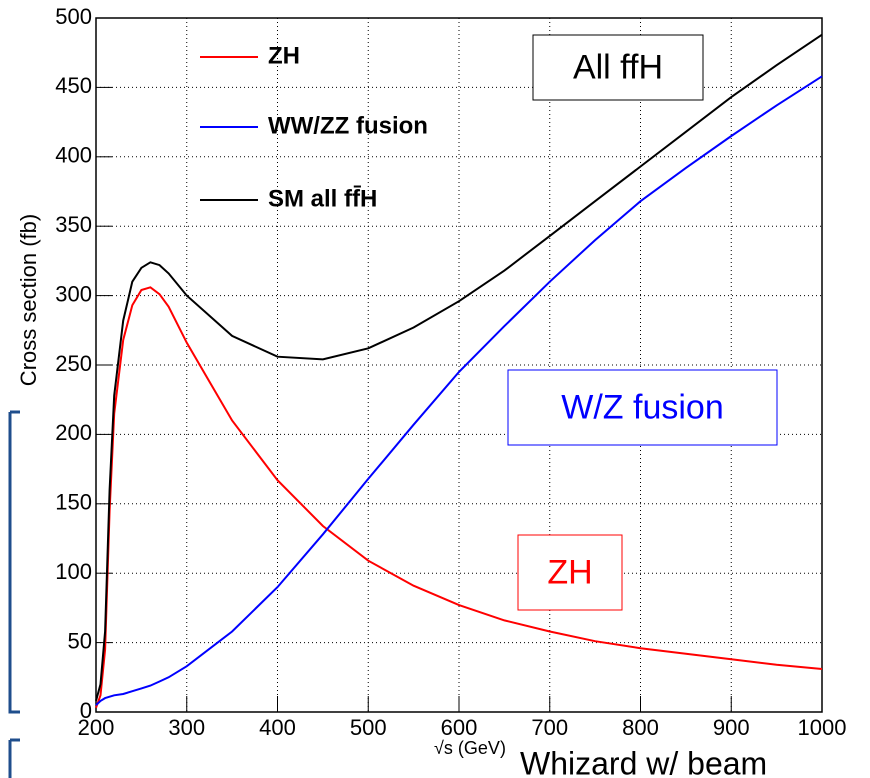  Describe the element at coordinates (186, 727) in the screenshot. I see `x-tick-label: 300` at that location.